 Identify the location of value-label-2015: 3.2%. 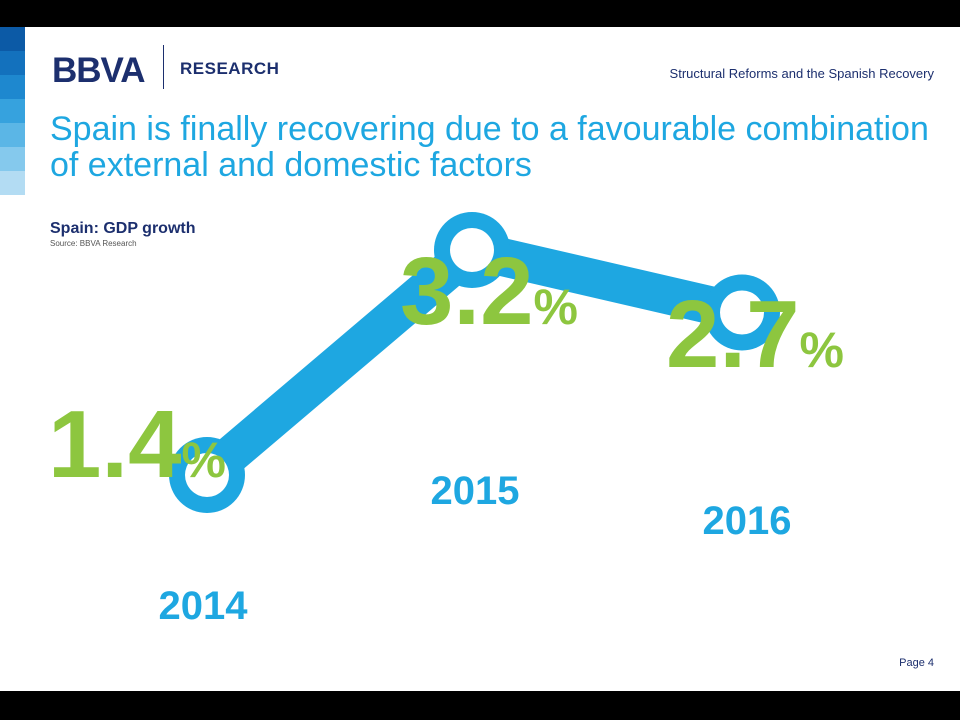
(489, 291).